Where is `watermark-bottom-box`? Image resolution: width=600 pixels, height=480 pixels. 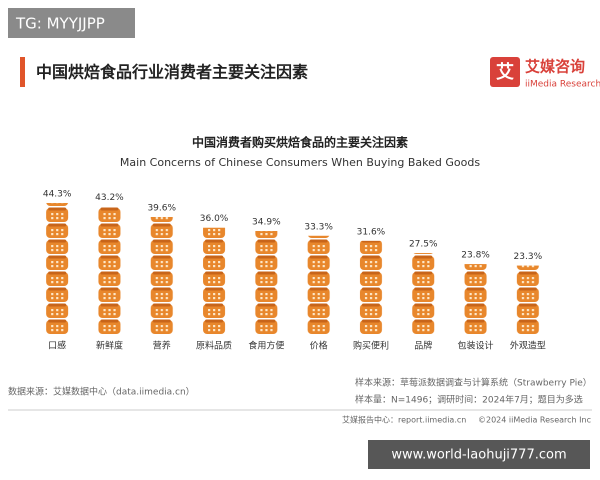 watermark-bottom-box is located at coordinates (479, 454).